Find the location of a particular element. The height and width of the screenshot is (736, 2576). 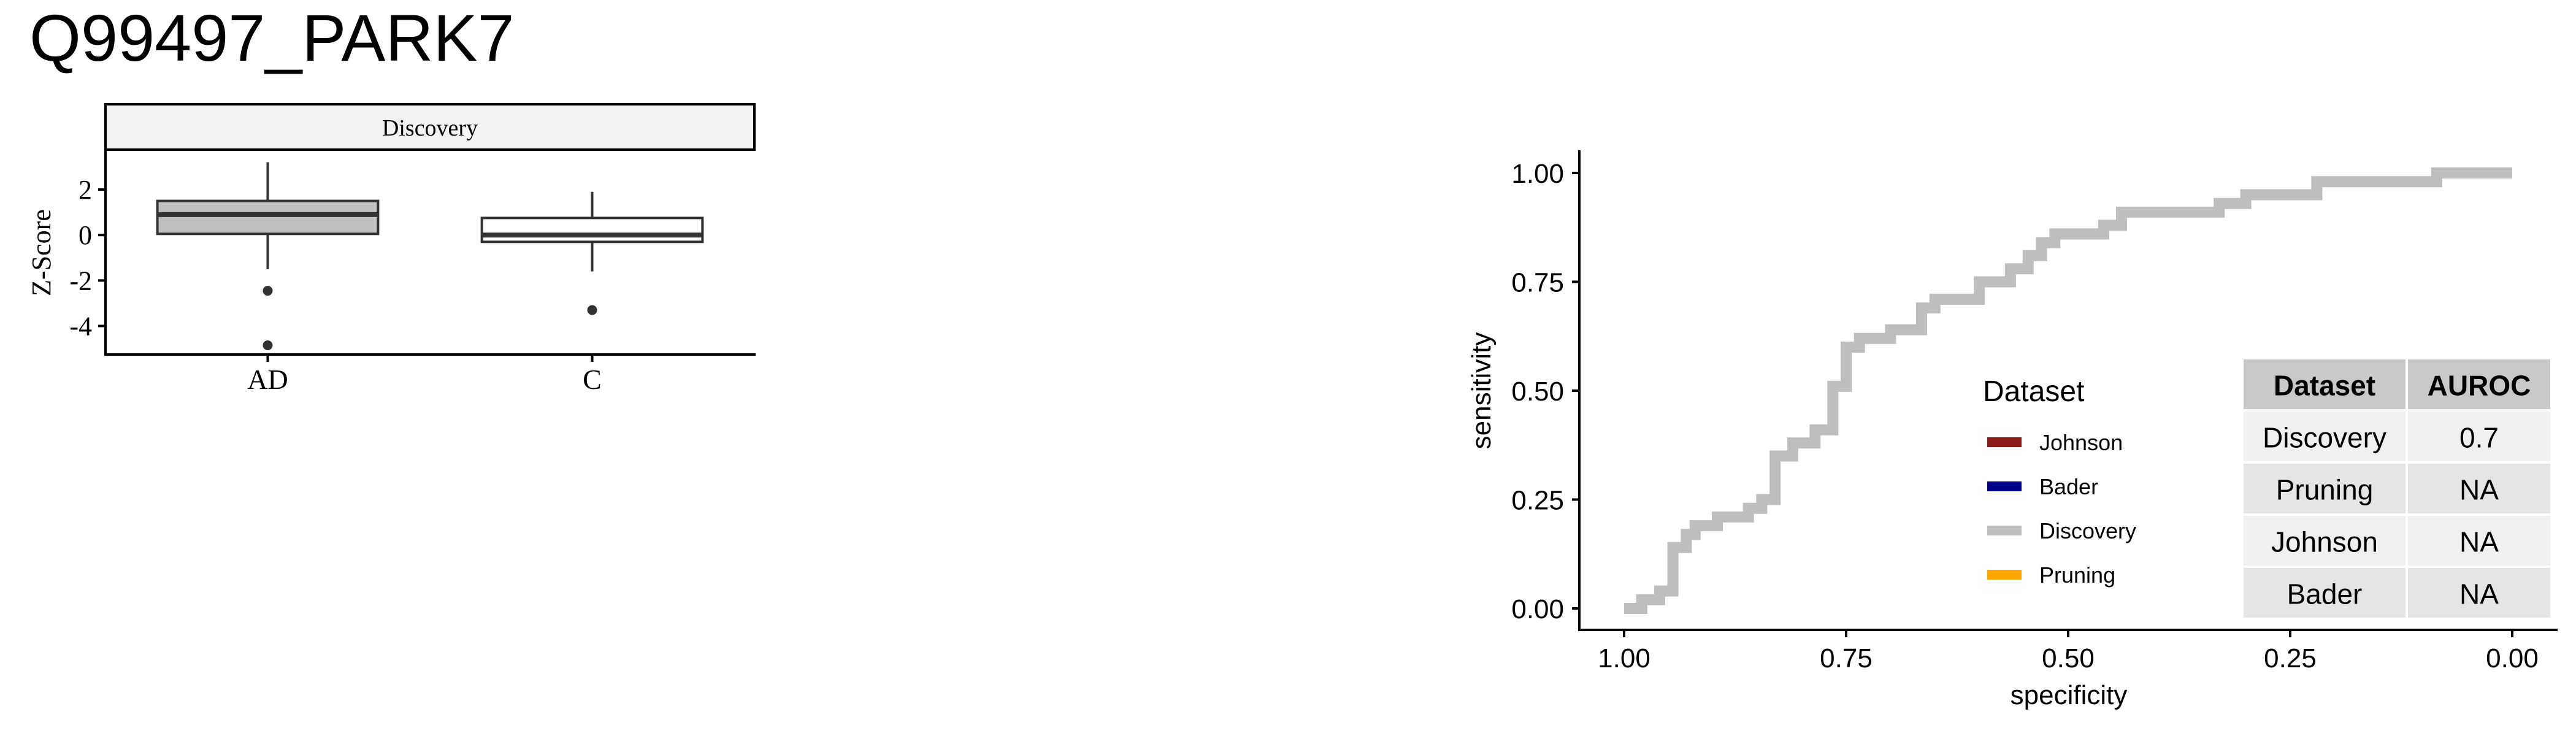

legend-label: Discovery is located at coordinates (2087, 530).